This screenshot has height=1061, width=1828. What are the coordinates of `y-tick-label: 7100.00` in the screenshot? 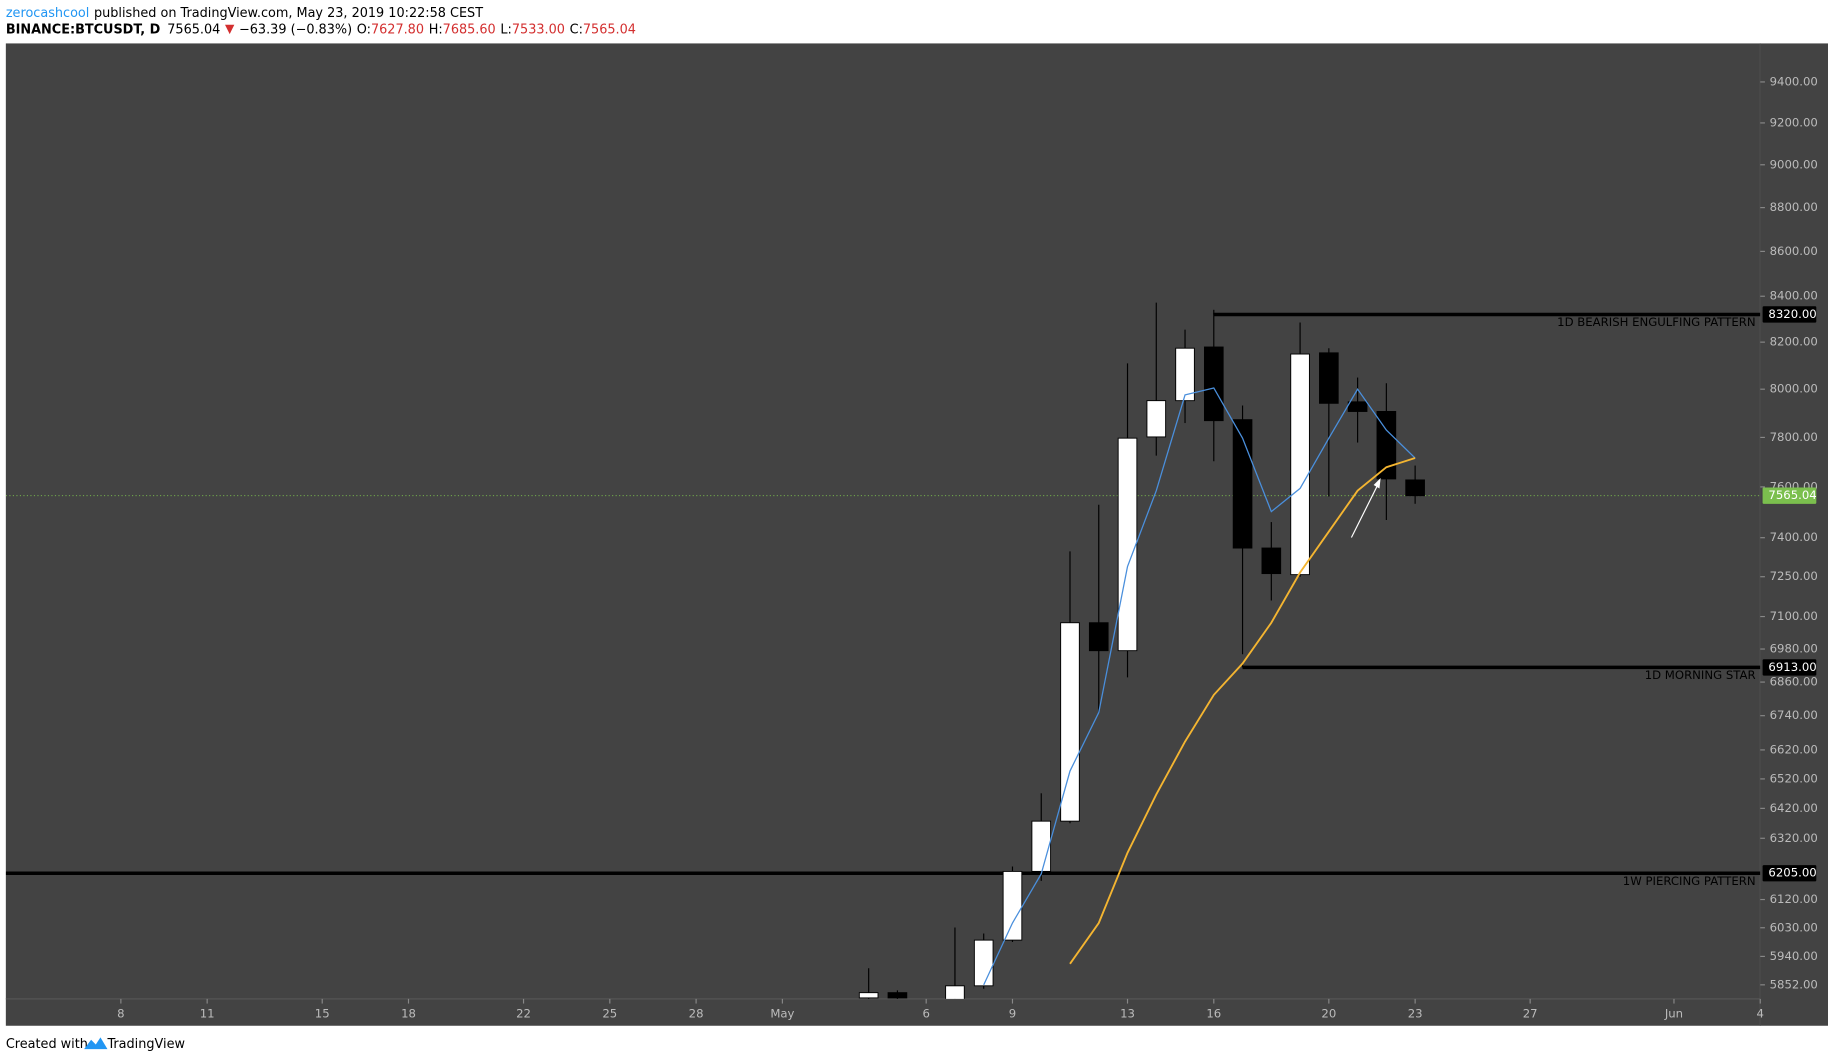 It's located at (1794, 616).